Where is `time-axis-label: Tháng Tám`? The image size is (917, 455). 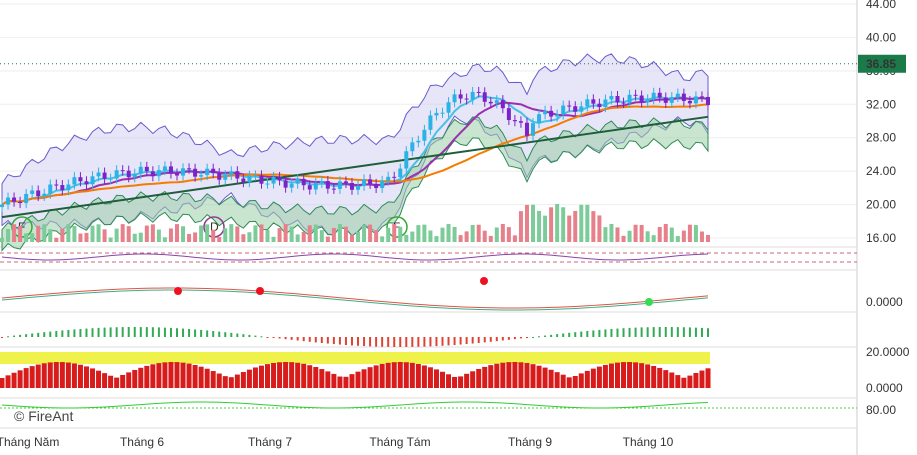 time-axis-label: Tháng Tám is located at coordinates (399, 442).